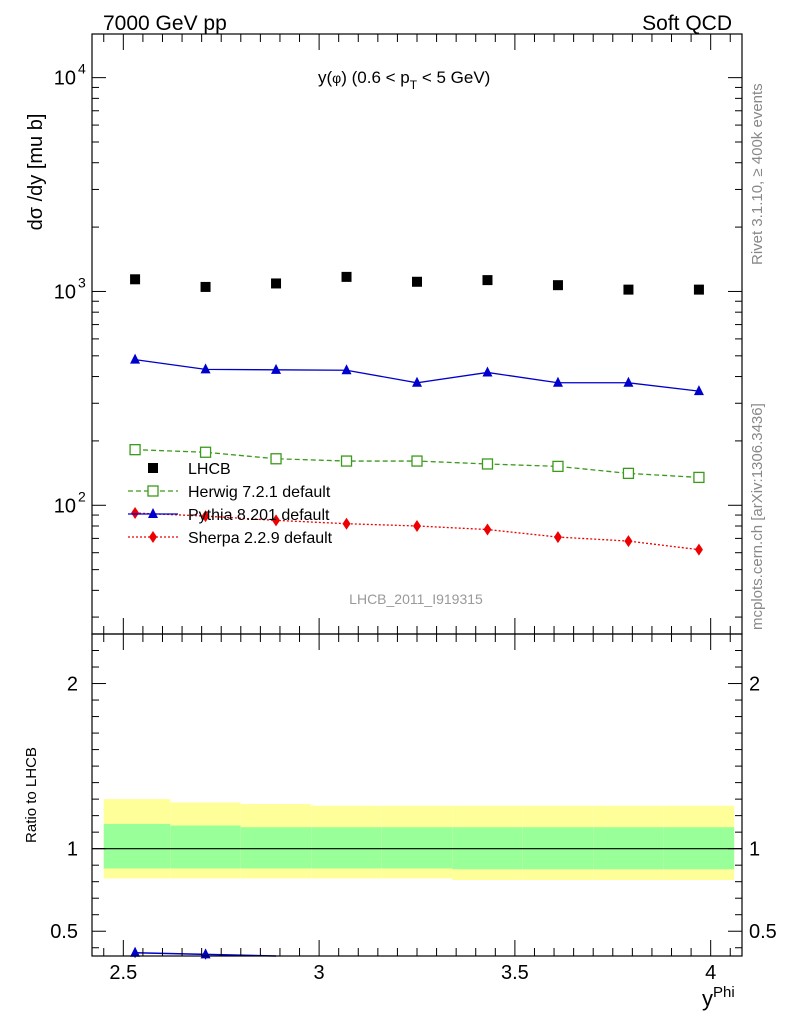  Describe the element at coordinates (718, 997) in the screenshot. I see `xlabel: yPhi` at that location.